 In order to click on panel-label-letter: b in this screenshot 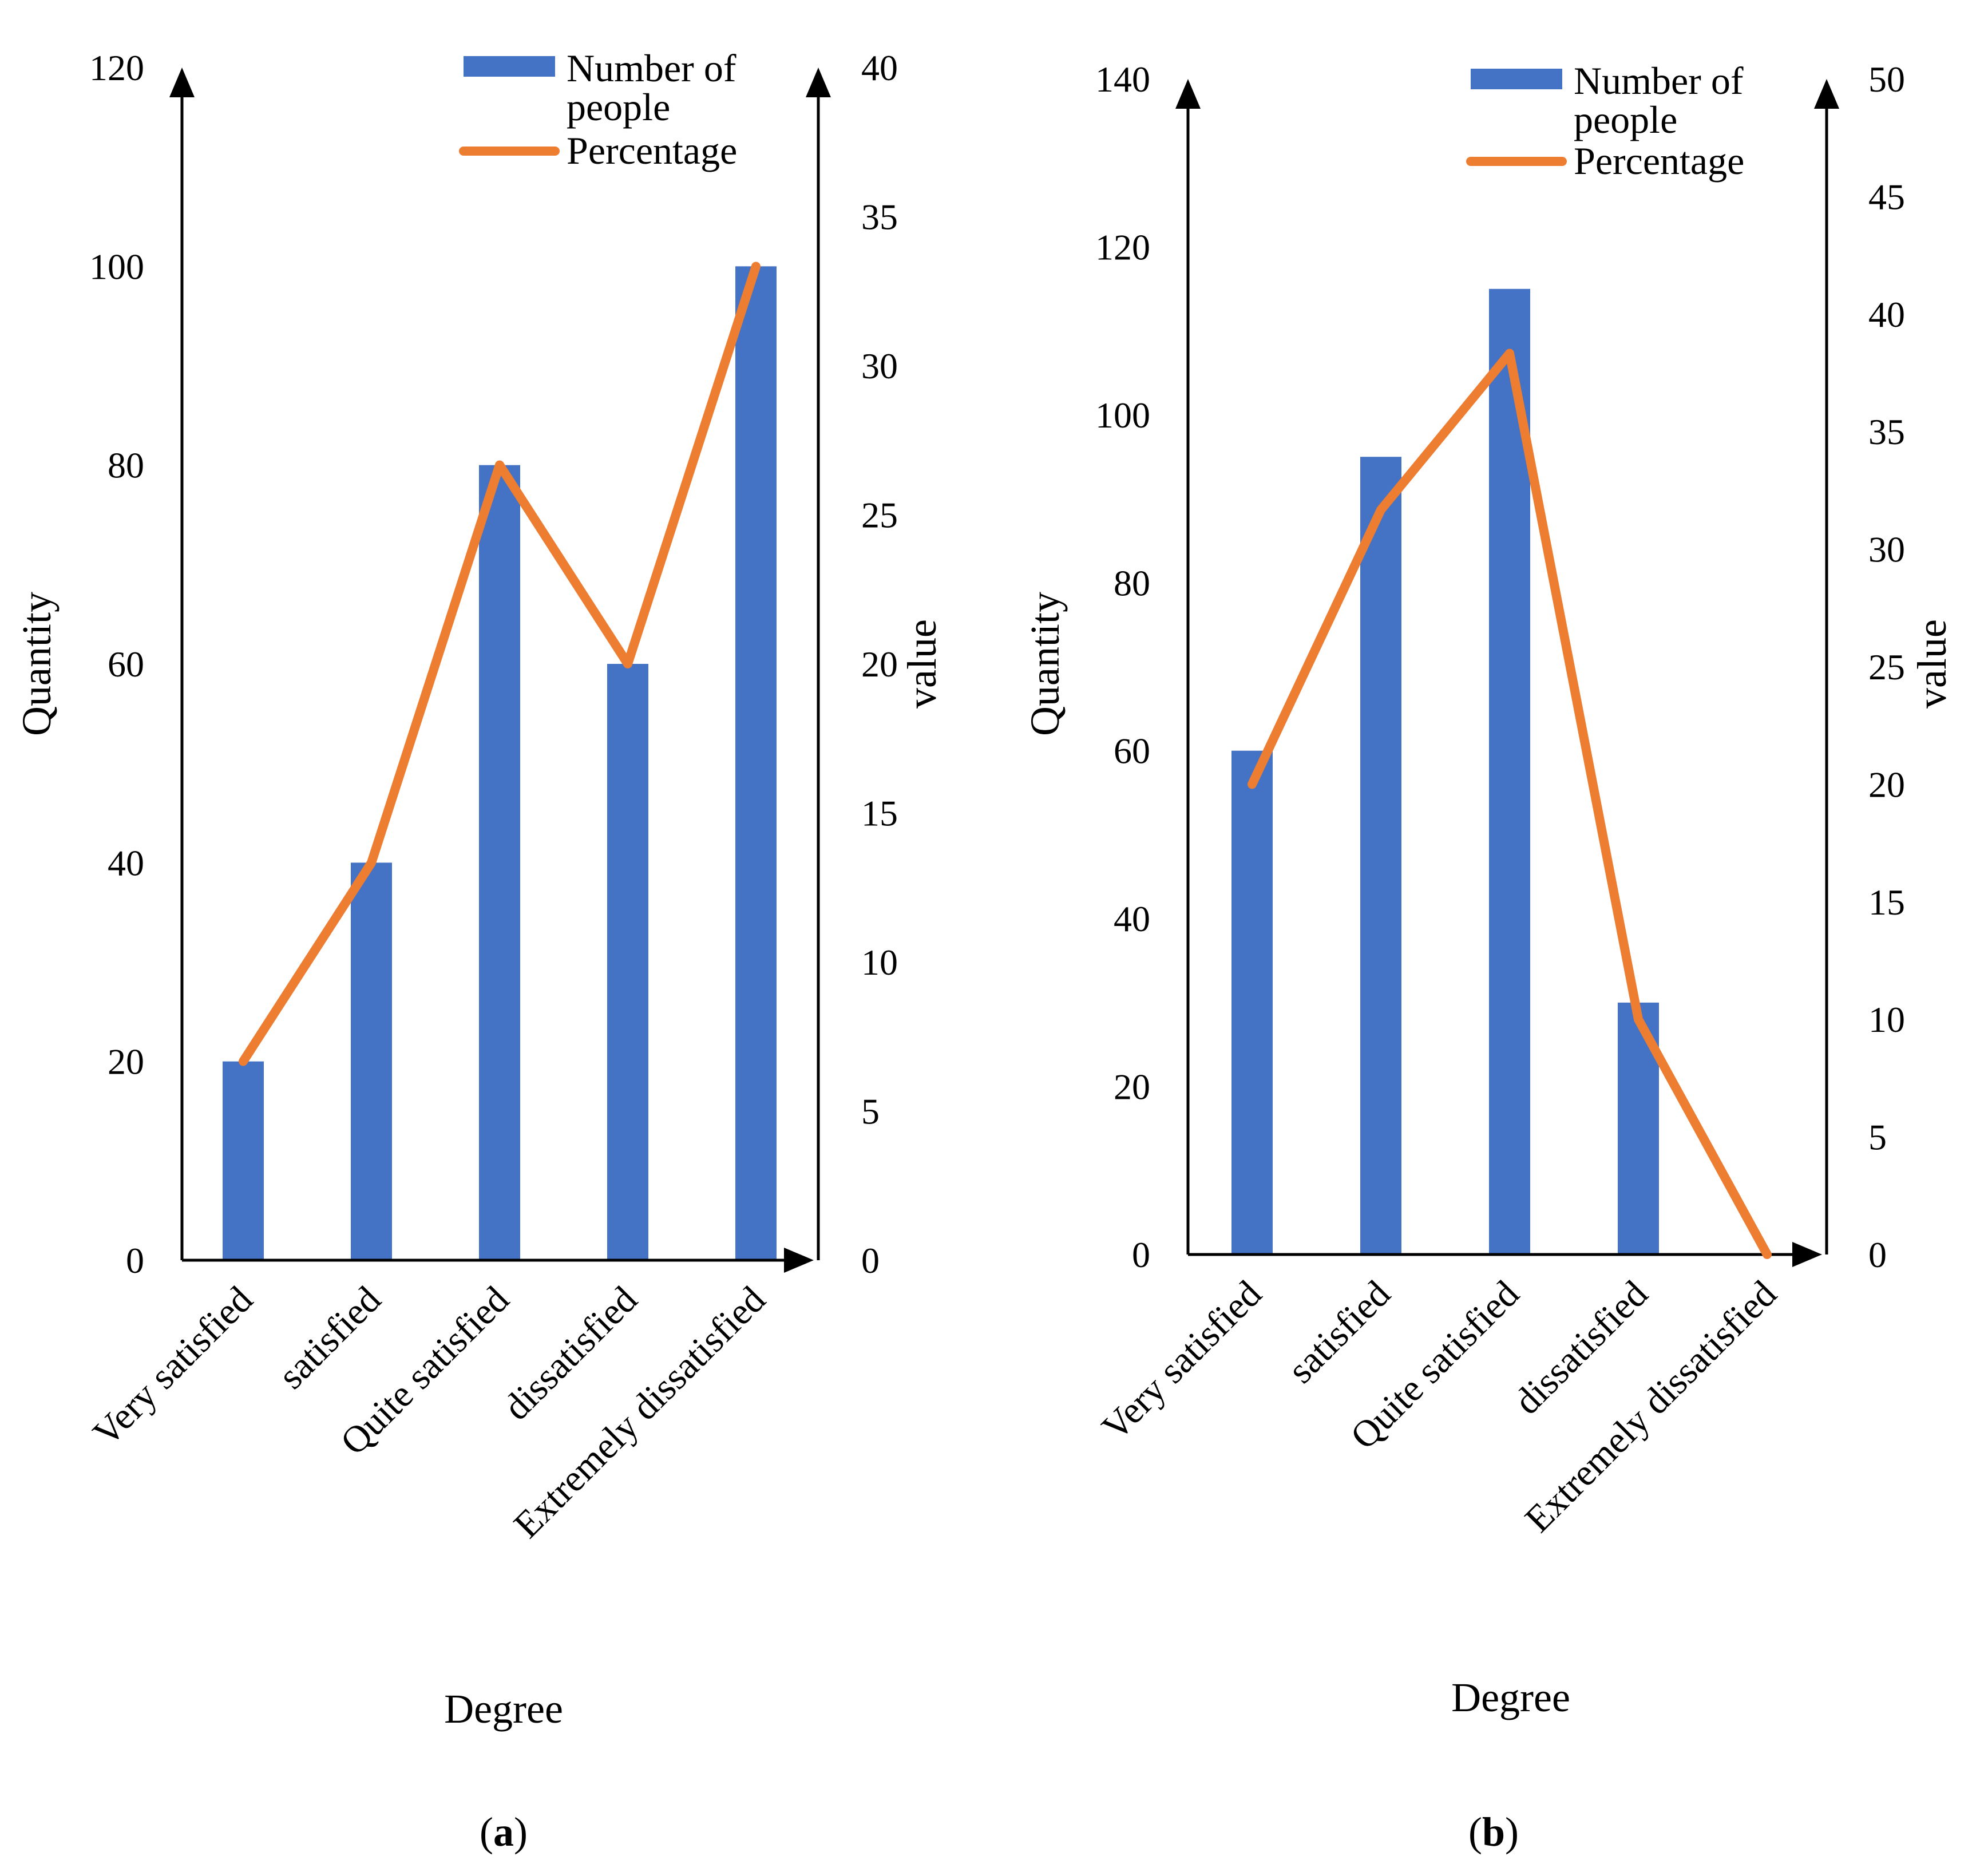, I will do `click(1493, 1832)`.